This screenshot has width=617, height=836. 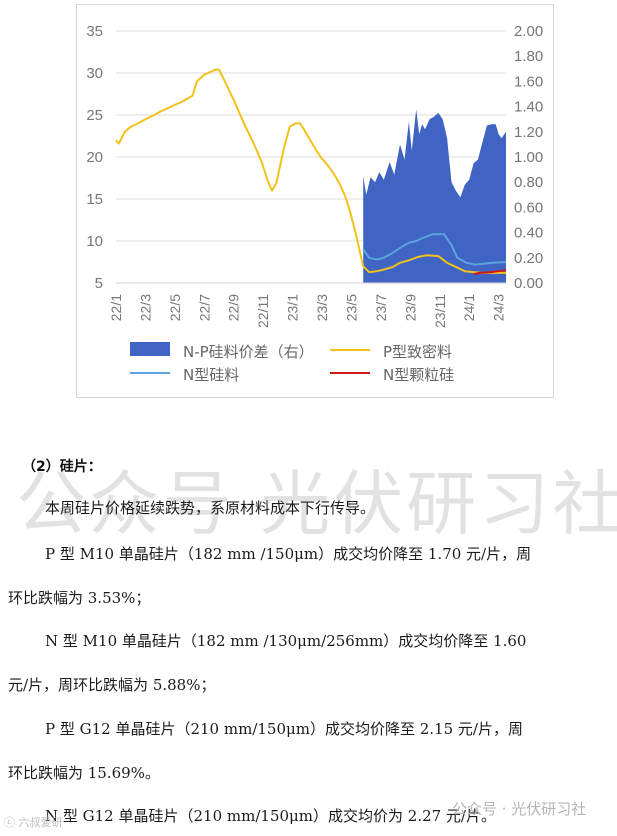 What do you see at coordinates (528, 258) in the screenshot?
I see `right-tick-label: 0.20` at bounding box center [528, 258].